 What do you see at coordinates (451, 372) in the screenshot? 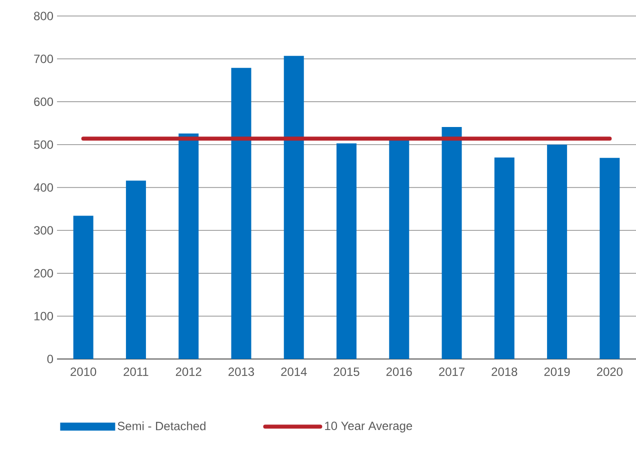
I see `x-tick-label: 2017` at bounding box center [451, 372].